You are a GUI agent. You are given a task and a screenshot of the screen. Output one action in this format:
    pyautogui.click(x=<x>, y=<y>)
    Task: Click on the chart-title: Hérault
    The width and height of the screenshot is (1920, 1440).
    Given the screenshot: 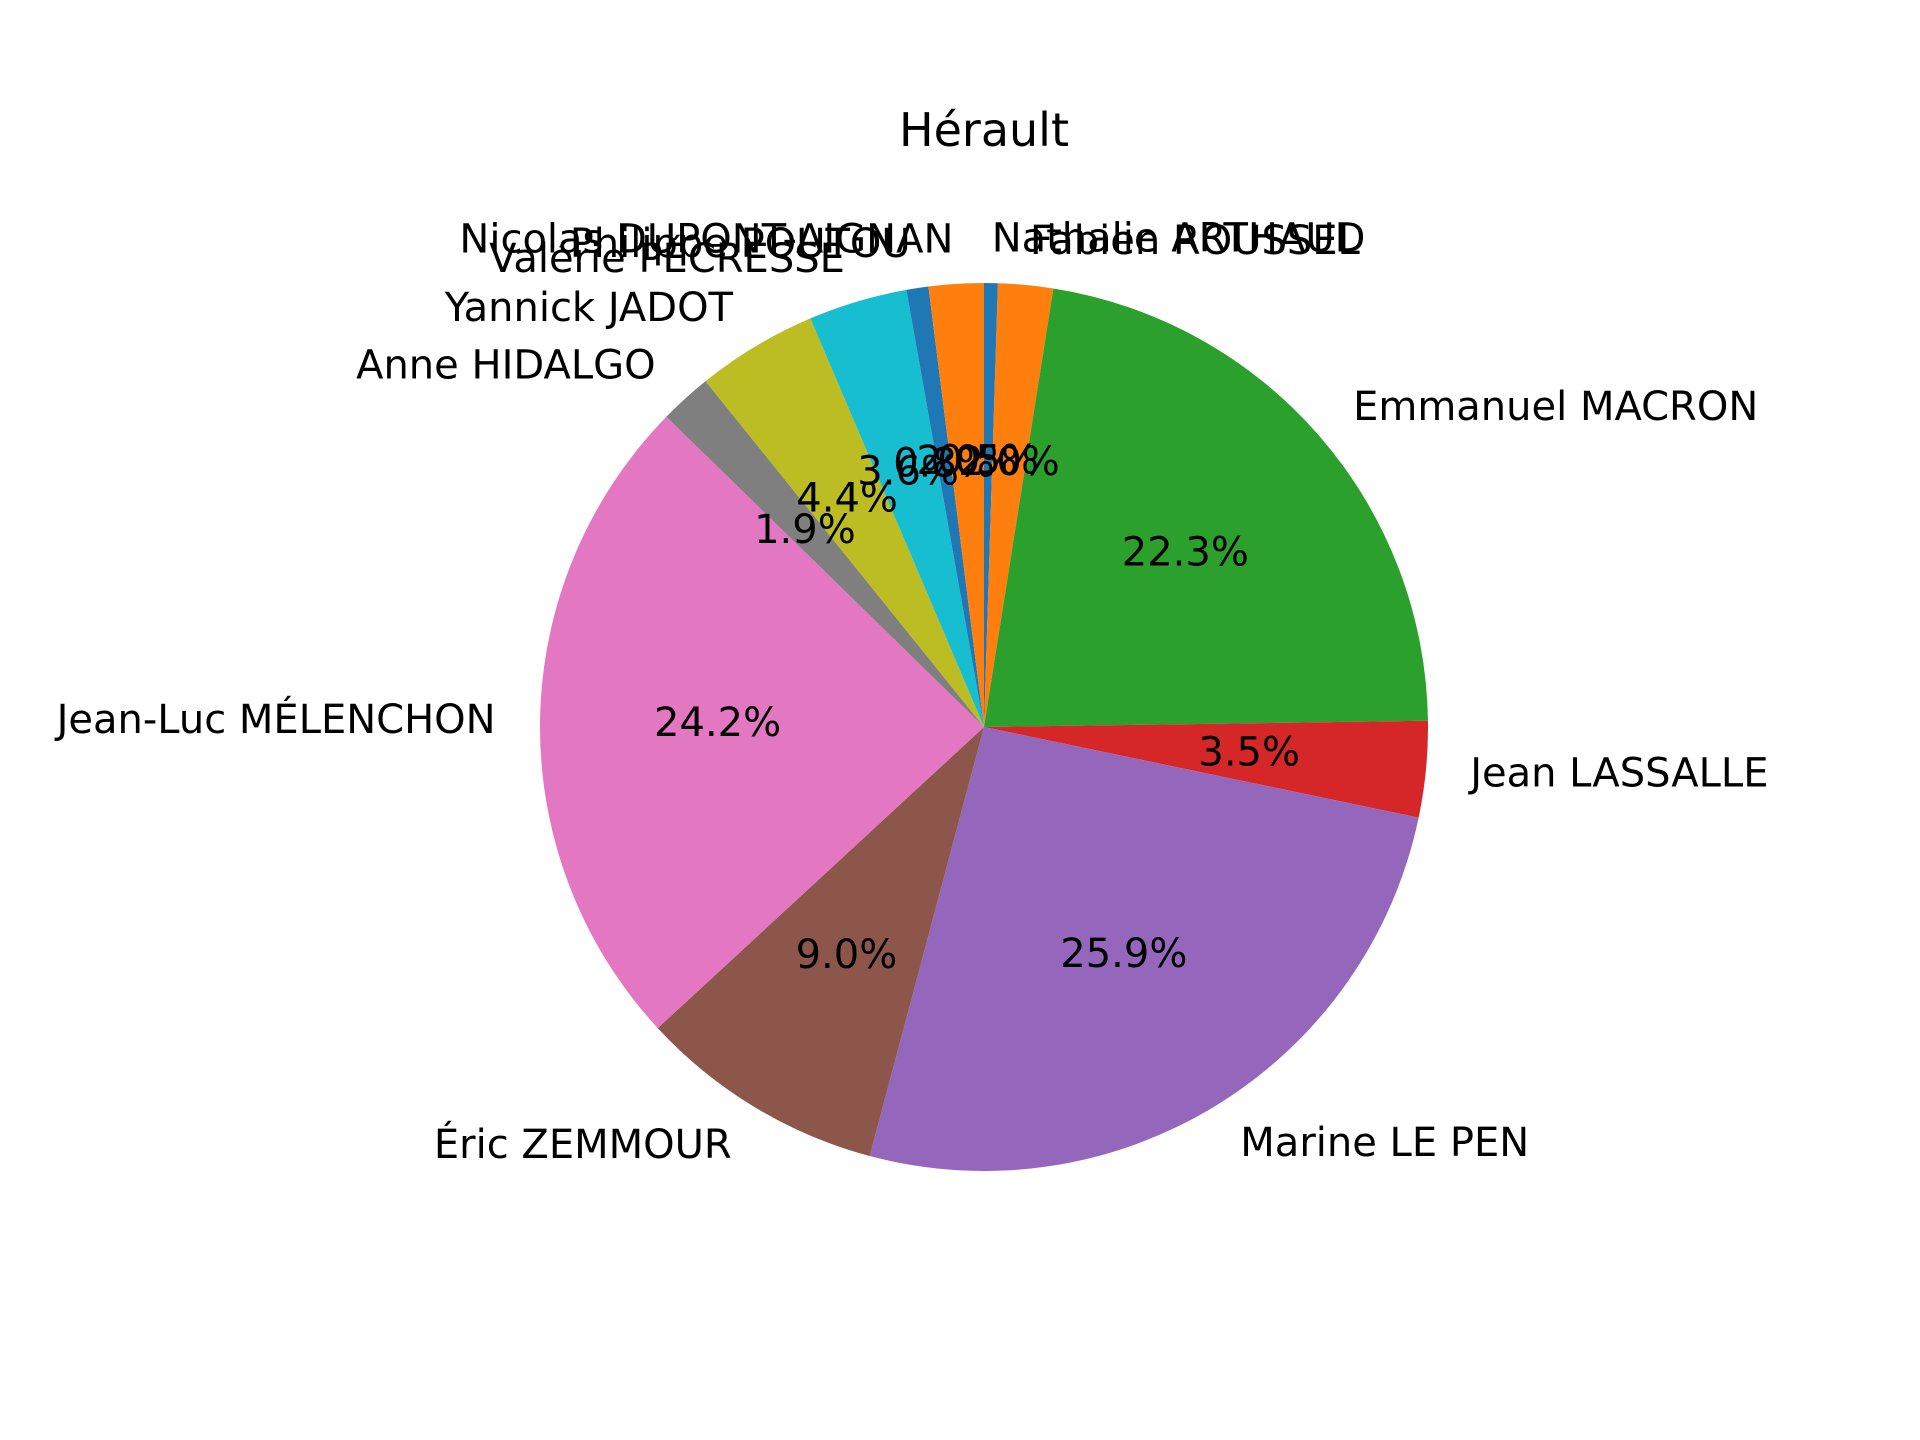 What is the action you would take?
    pyautogui.click(x=984, y=130)
    